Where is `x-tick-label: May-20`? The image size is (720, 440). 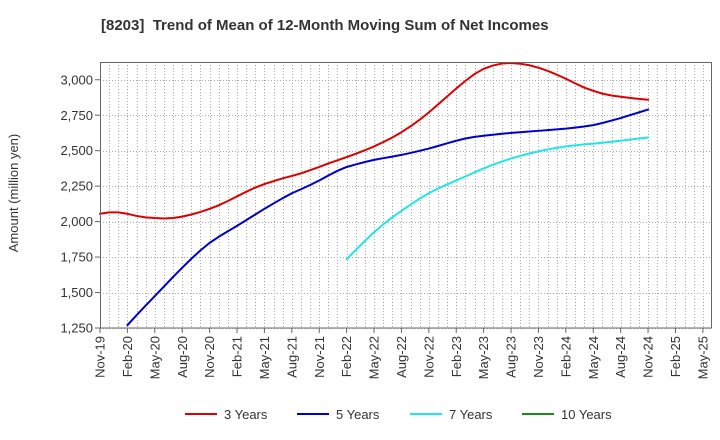
x-tick-label: May-20 is located at coordinates (154, 357).